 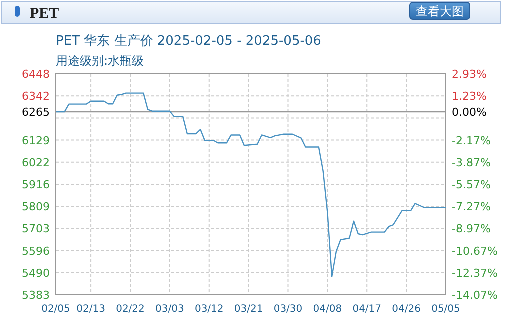 I want to click on y-tick-label: 6342, so click(x=36, y=97).